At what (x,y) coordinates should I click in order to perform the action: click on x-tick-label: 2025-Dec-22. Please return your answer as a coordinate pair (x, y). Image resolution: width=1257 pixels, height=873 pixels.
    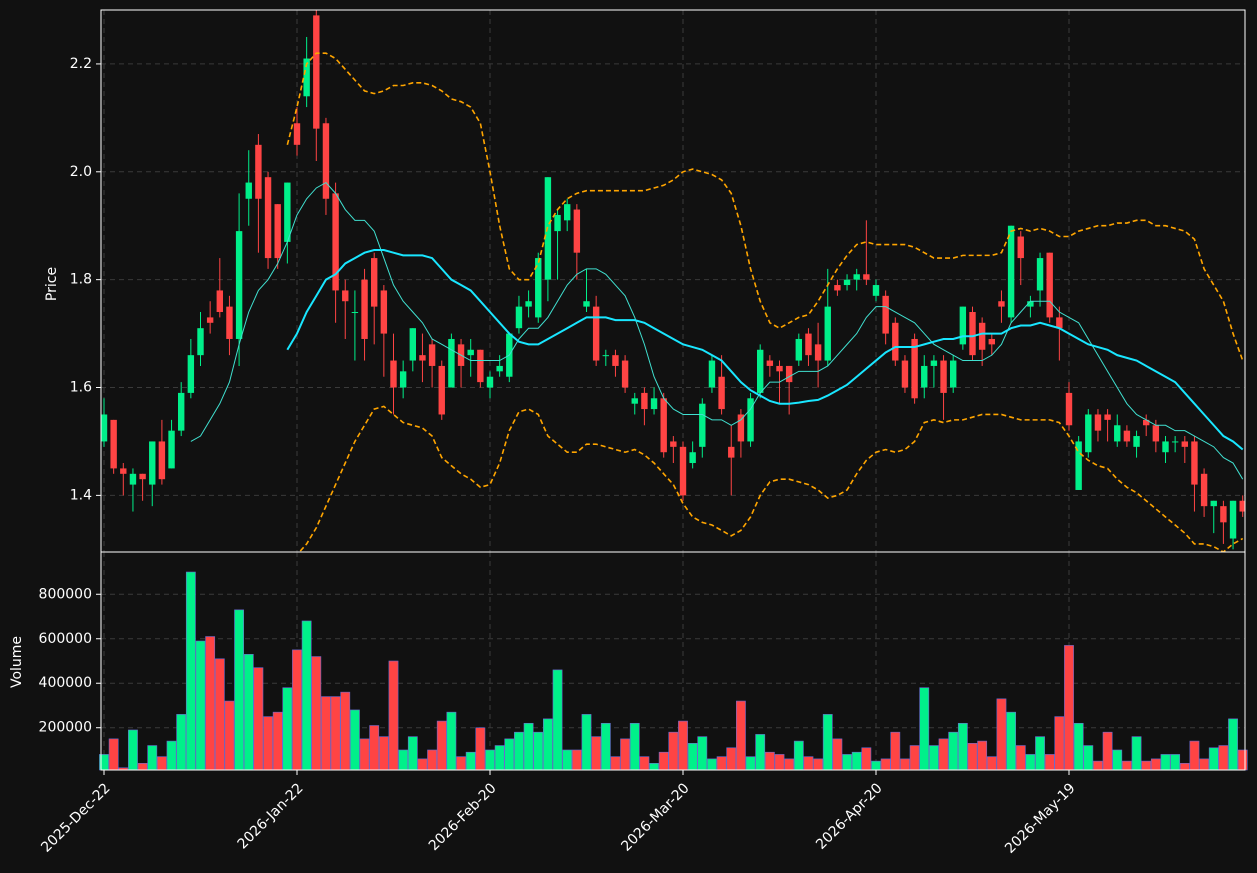
    Looking at the image, I should click on (75, 817).